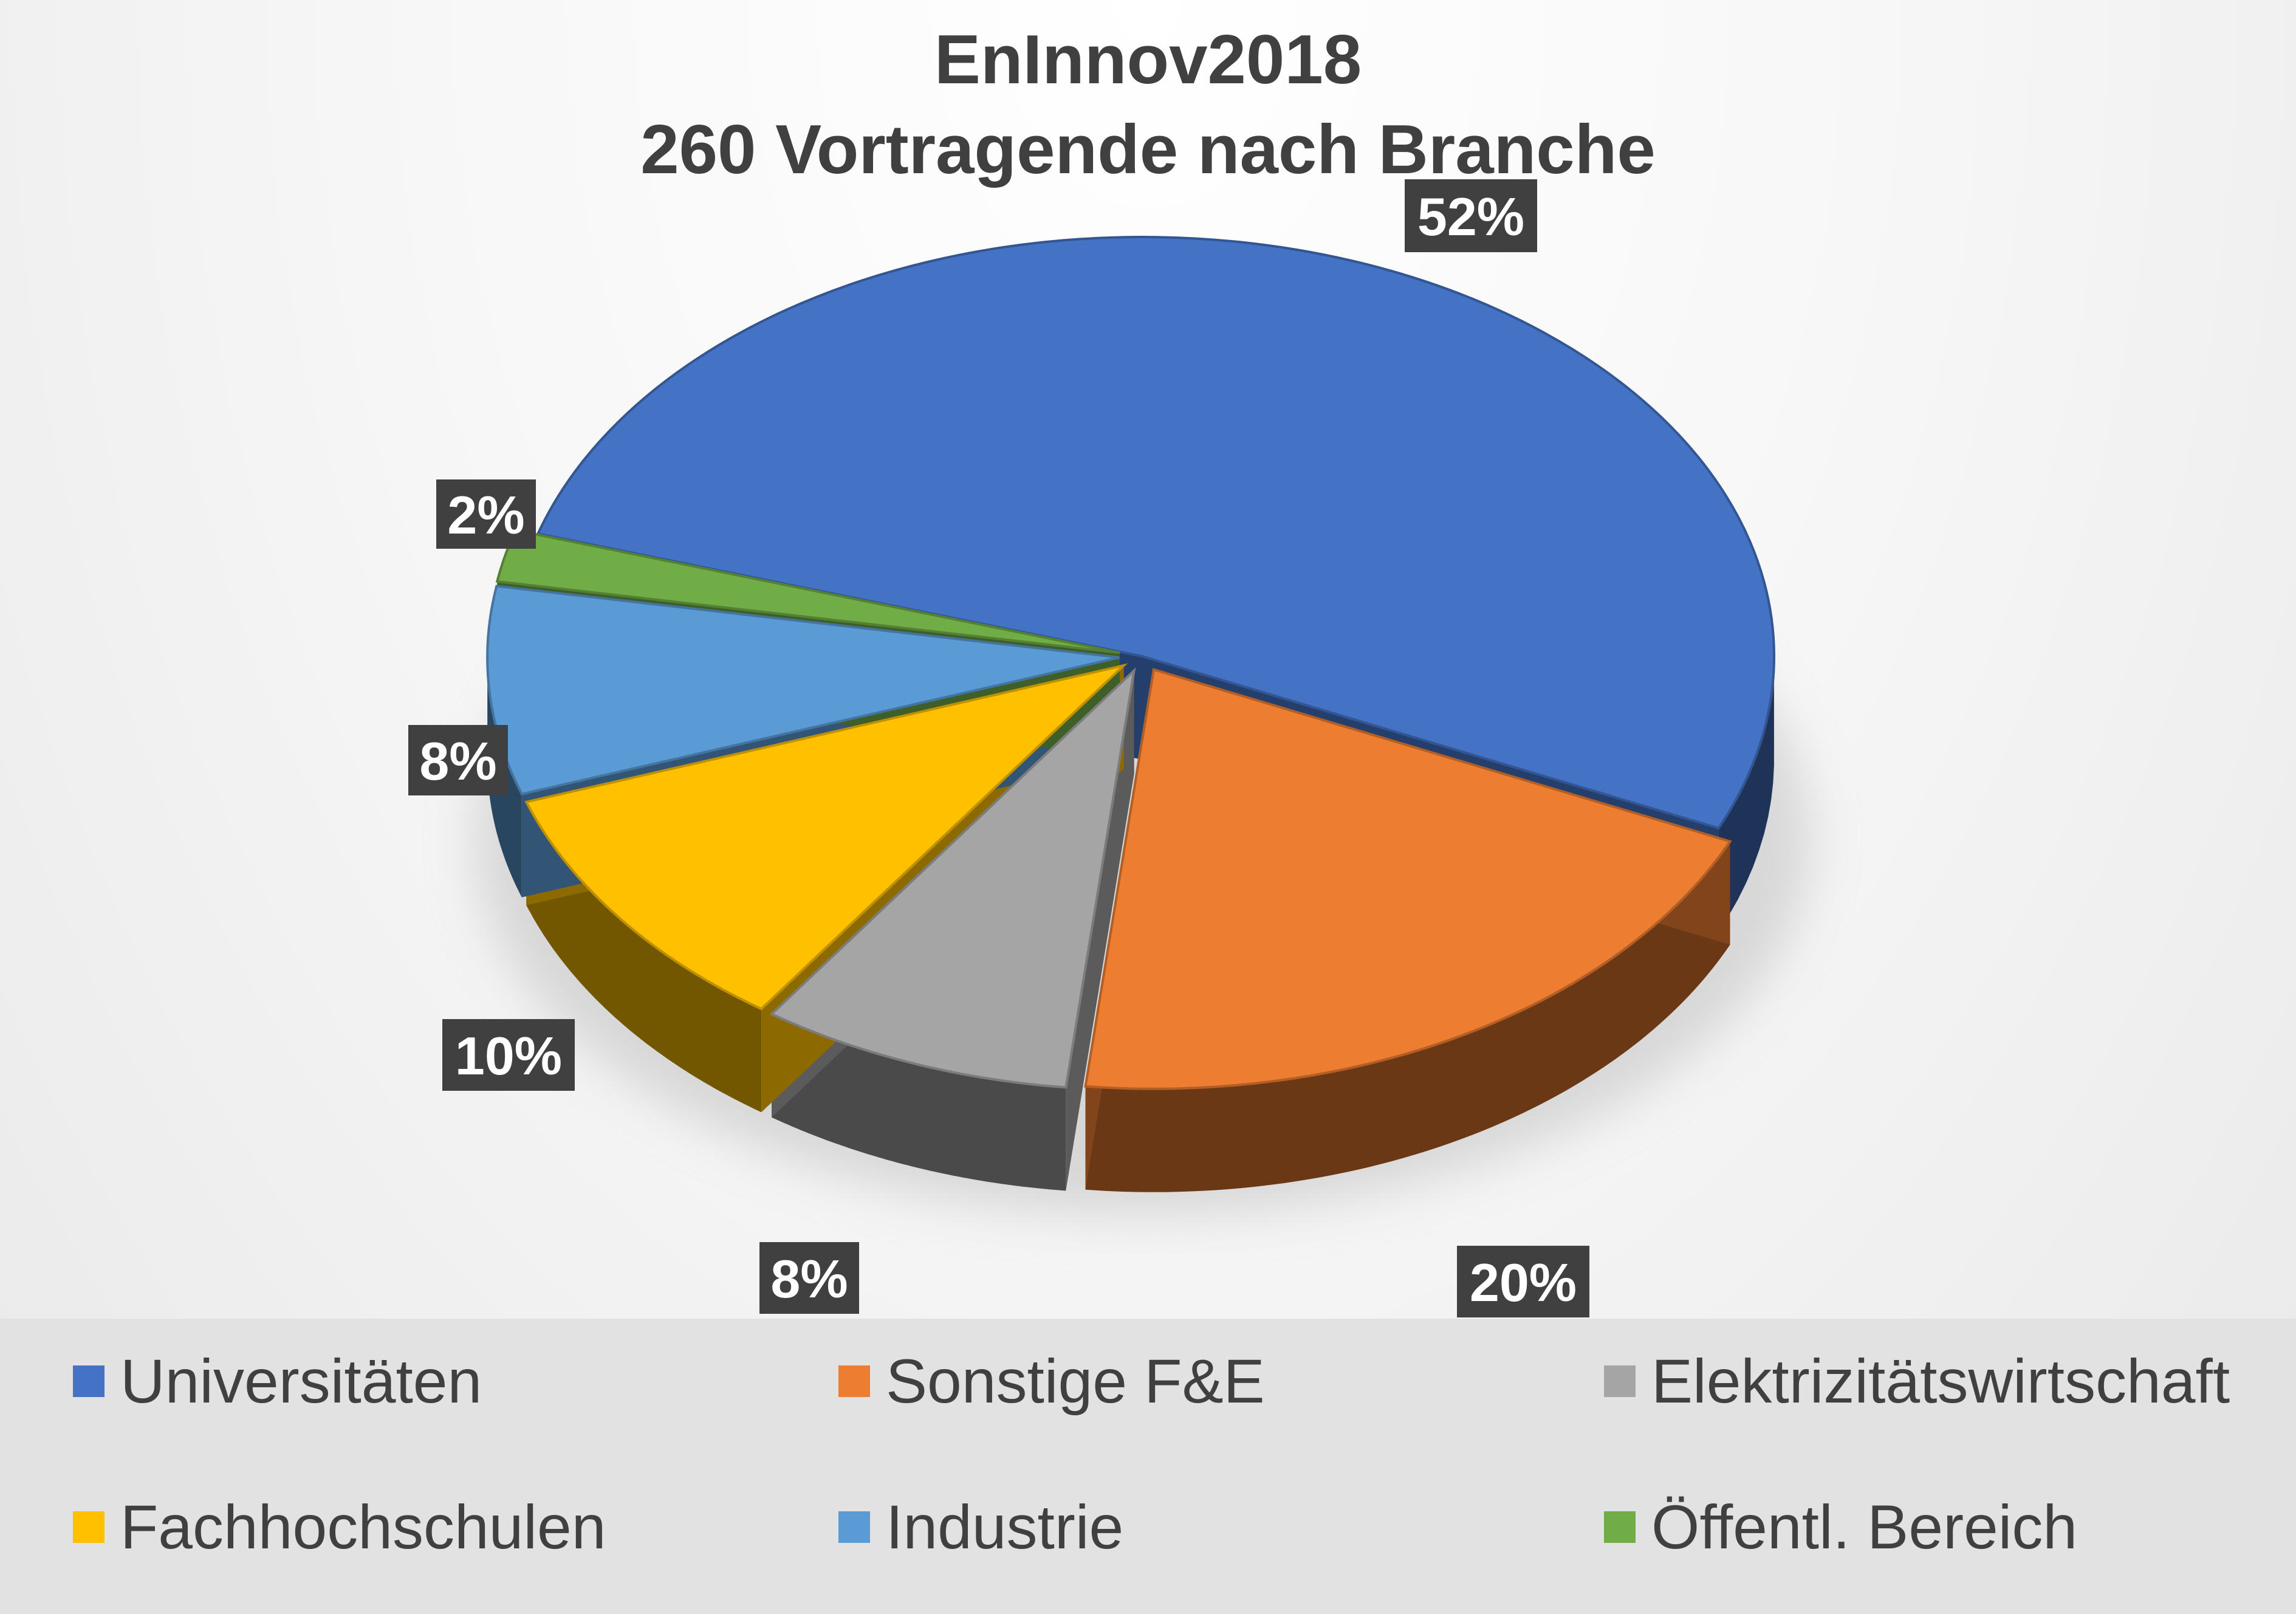 This screenshot has height=1614, width=2296. Describe the element at coordinates (803, 690) in the screenshot. I see `slice-industrie` at that location.